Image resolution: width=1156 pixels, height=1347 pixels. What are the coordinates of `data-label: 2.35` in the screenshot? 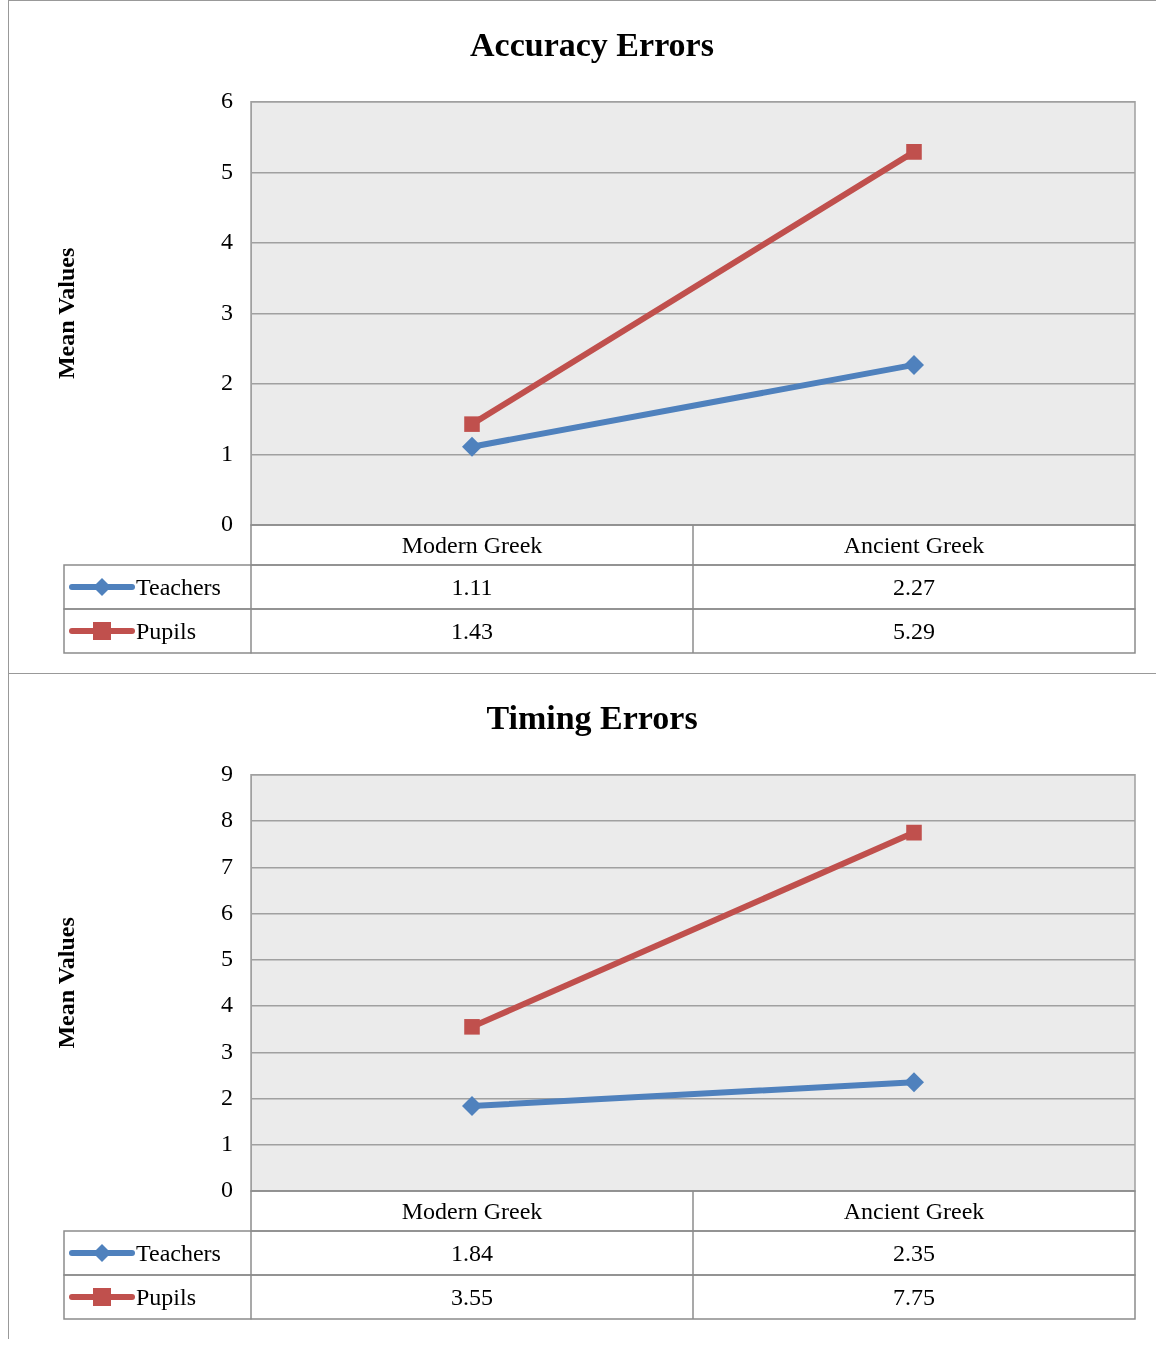 It's located at (914, 1253).